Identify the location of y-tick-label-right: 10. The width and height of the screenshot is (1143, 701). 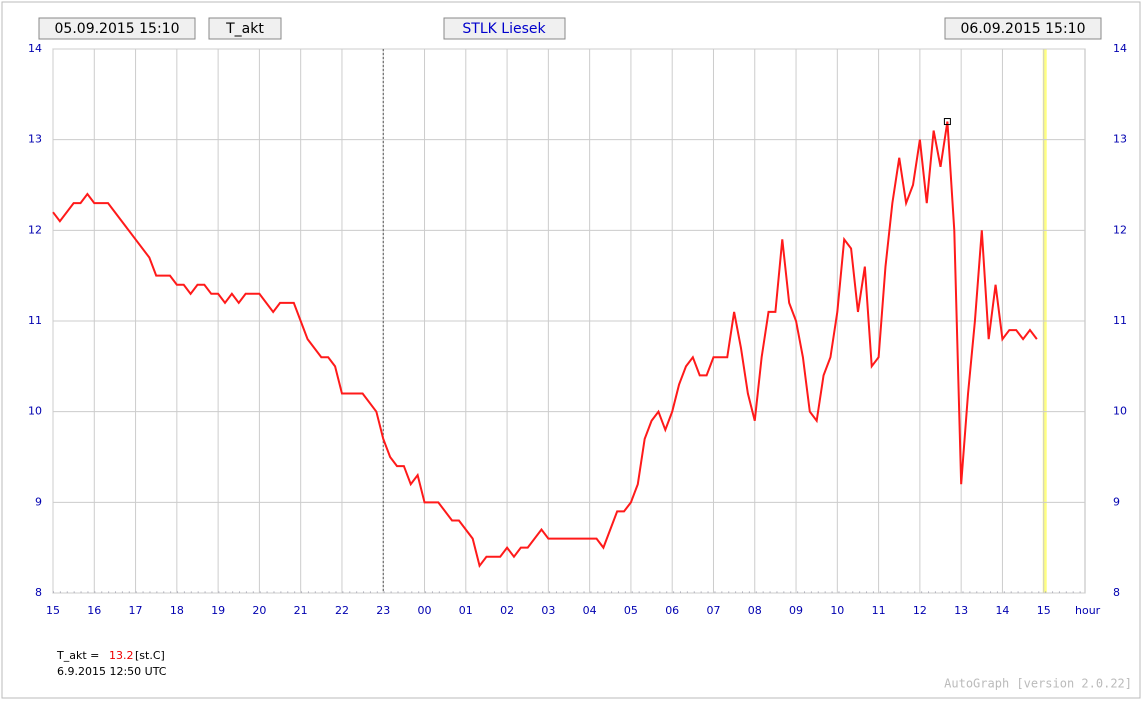
(1120, 411).